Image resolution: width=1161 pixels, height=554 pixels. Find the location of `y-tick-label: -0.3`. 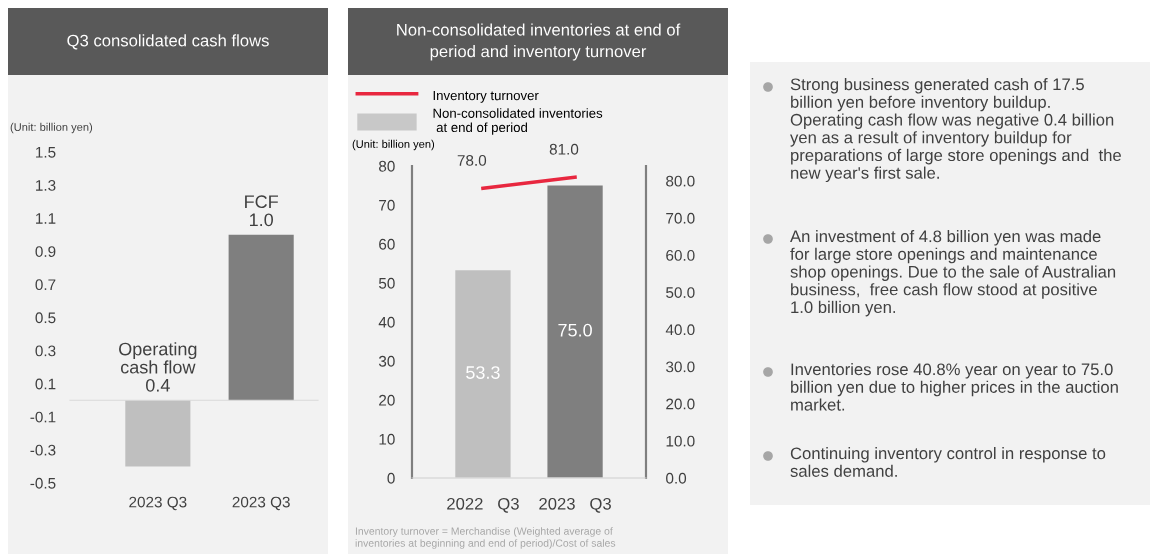

y-tick-label: -0.3 is located at coordinates (43, 450).